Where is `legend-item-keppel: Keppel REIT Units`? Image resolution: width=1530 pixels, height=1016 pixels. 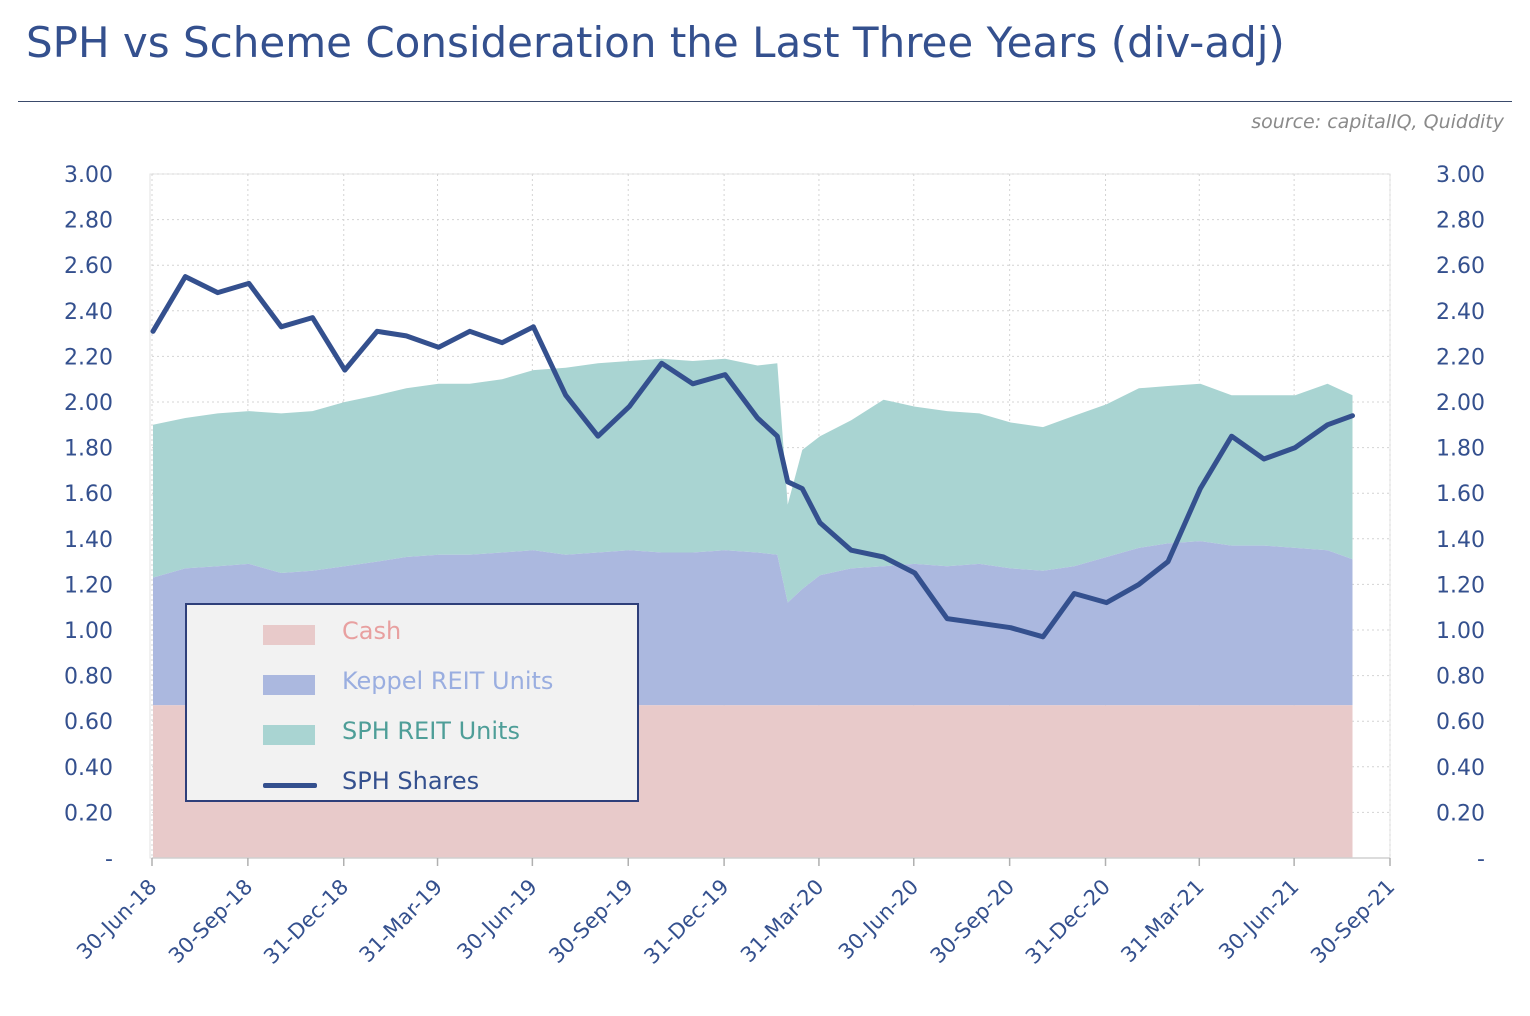
legend-item-keppel: Keppel REIT Units is located at coordinates (412, 681).